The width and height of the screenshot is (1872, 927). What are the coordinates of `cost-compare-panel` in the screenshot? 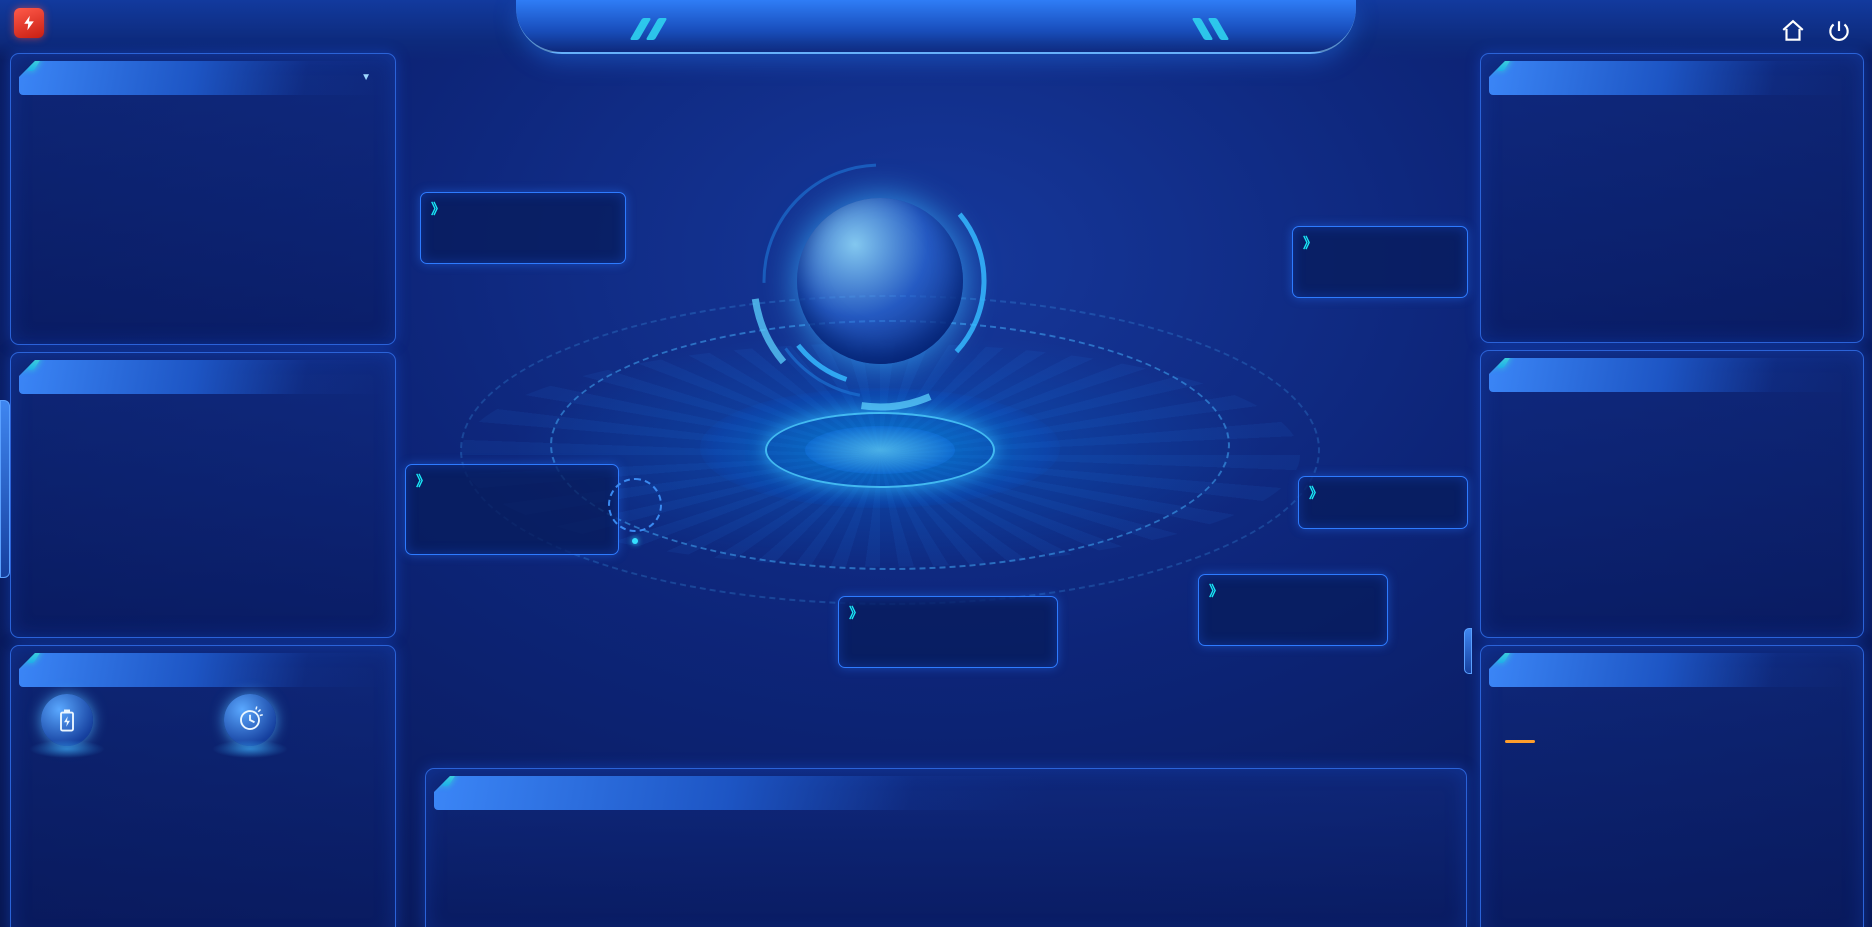 It's located at (1672, 494).